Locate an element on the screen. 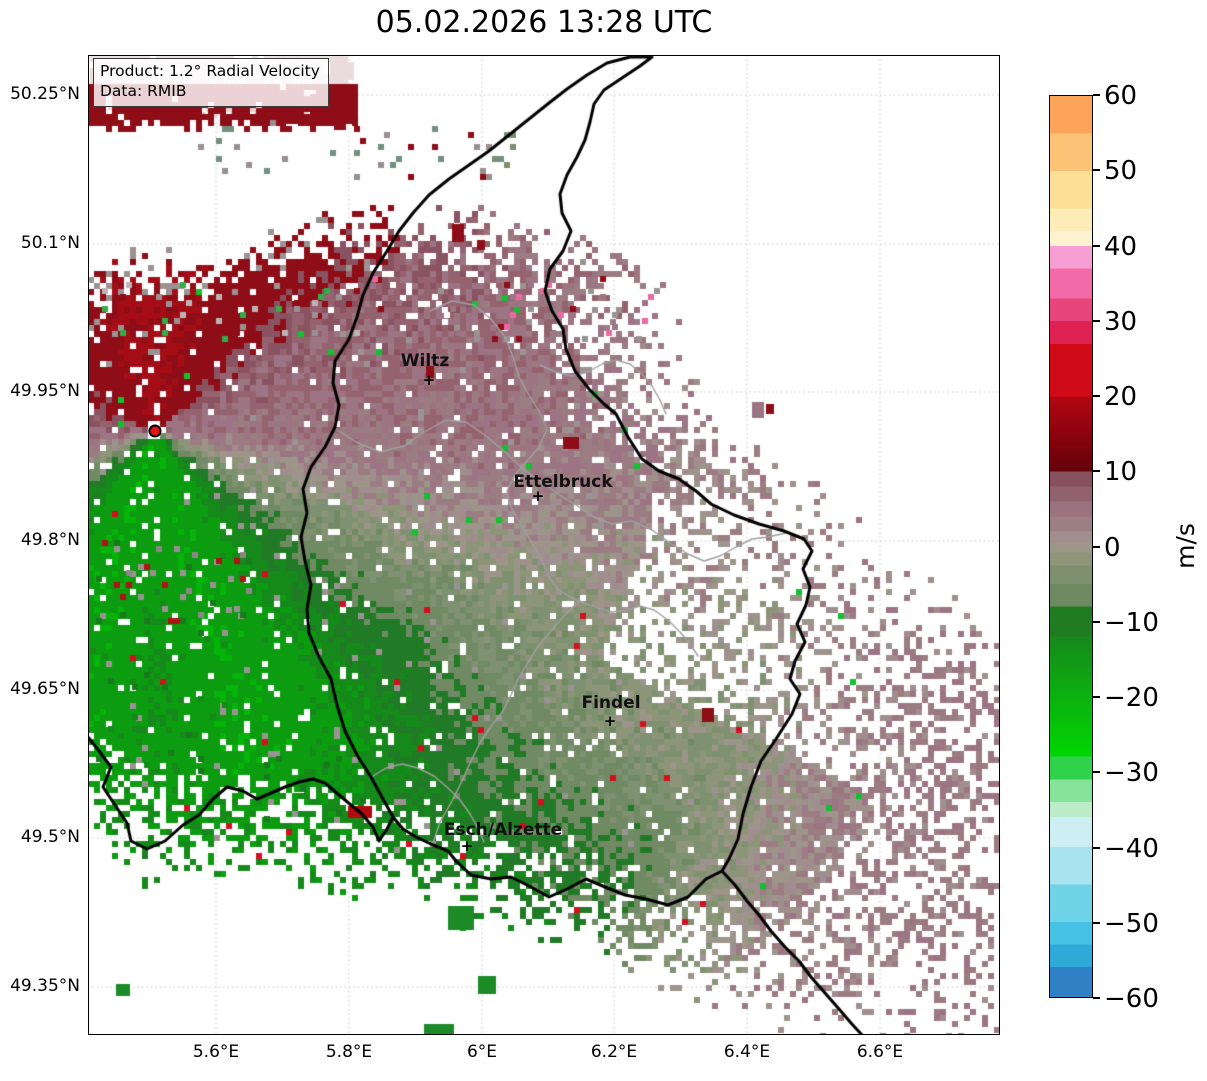 The width and height of the screenshot is (1207, 1081). x-tick-label: 6°E is located at coordinates (482, 1052).